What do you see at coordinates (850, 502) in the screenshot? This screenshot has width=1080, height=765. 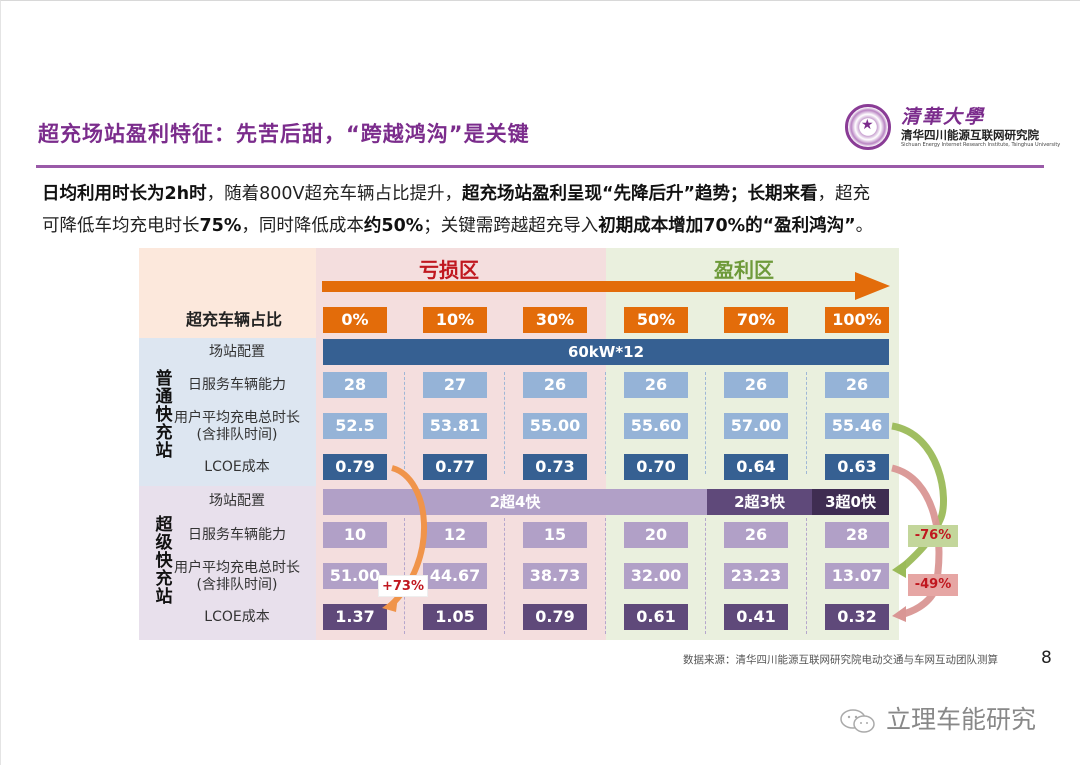 I see `super-config-bar: 3超0快` at bounding box center [850, 502].